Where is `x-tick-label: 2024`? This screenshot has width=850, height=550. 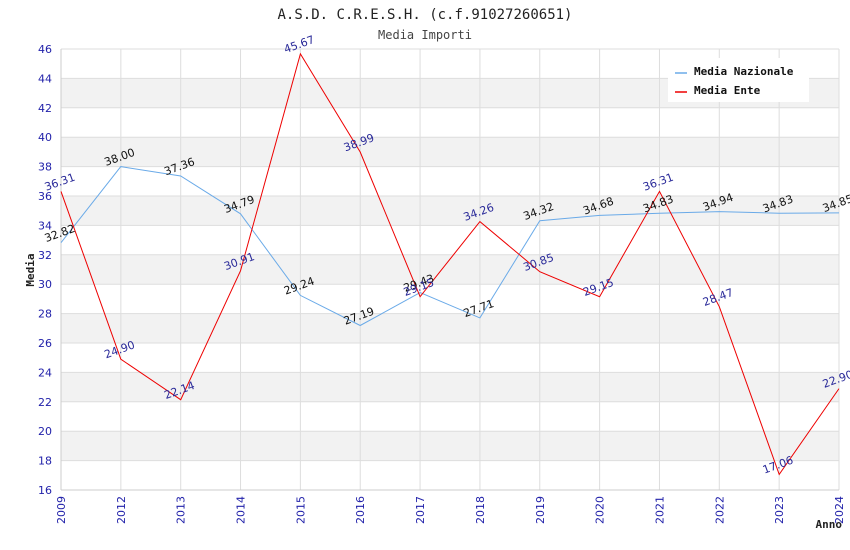 x-tick-label: 2024 is located at coordinates (839, 510).